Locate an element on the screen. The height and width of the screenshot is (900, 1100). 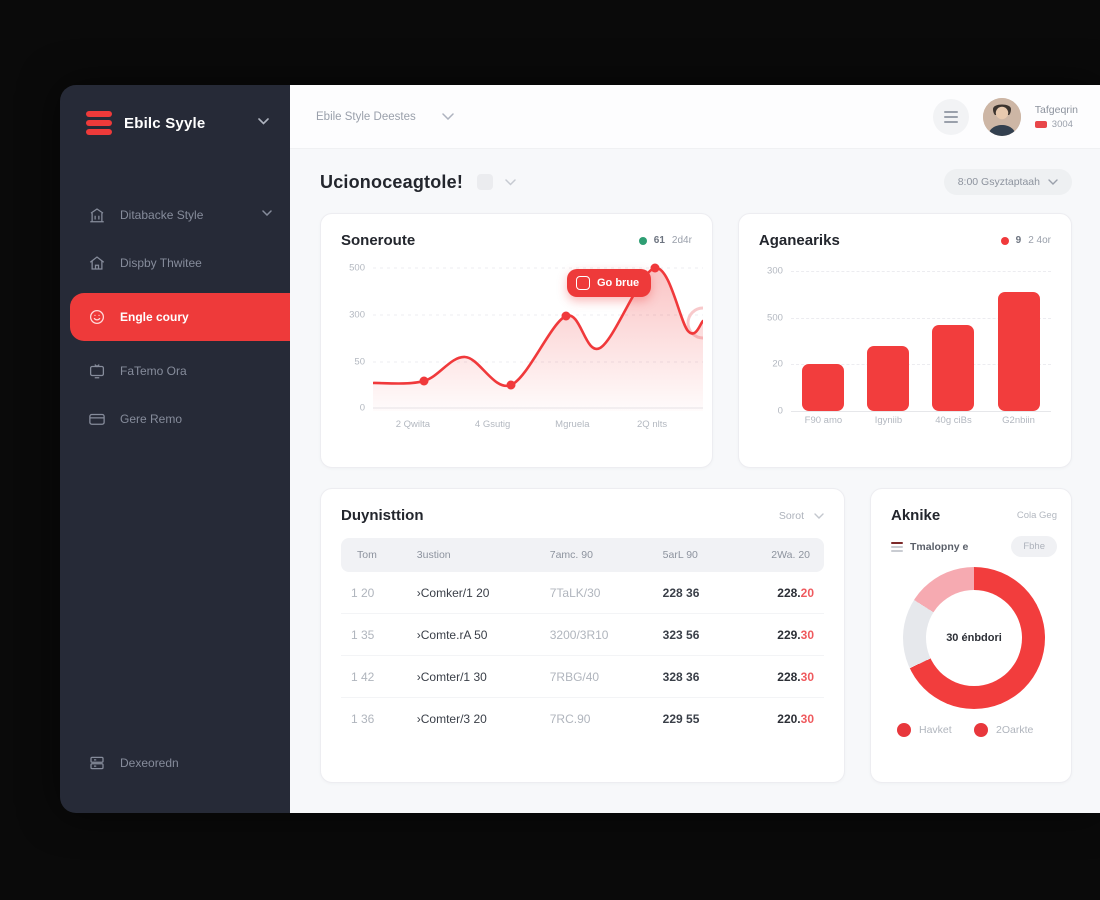
sidebar-item-ditabacke-style: Ditabacke Style is located at coordinates (175, 215).